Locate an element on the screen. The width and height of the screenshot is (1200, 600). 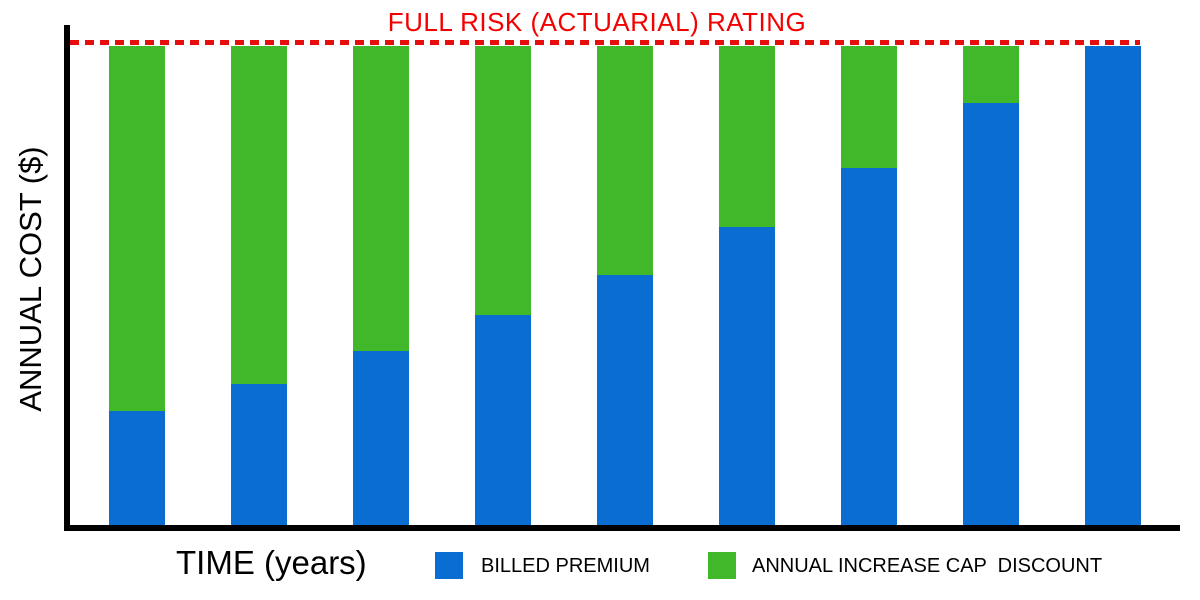
chart-title: FULL RISK (ACTUARIAL) RATING is located at coordinates (597, 22).